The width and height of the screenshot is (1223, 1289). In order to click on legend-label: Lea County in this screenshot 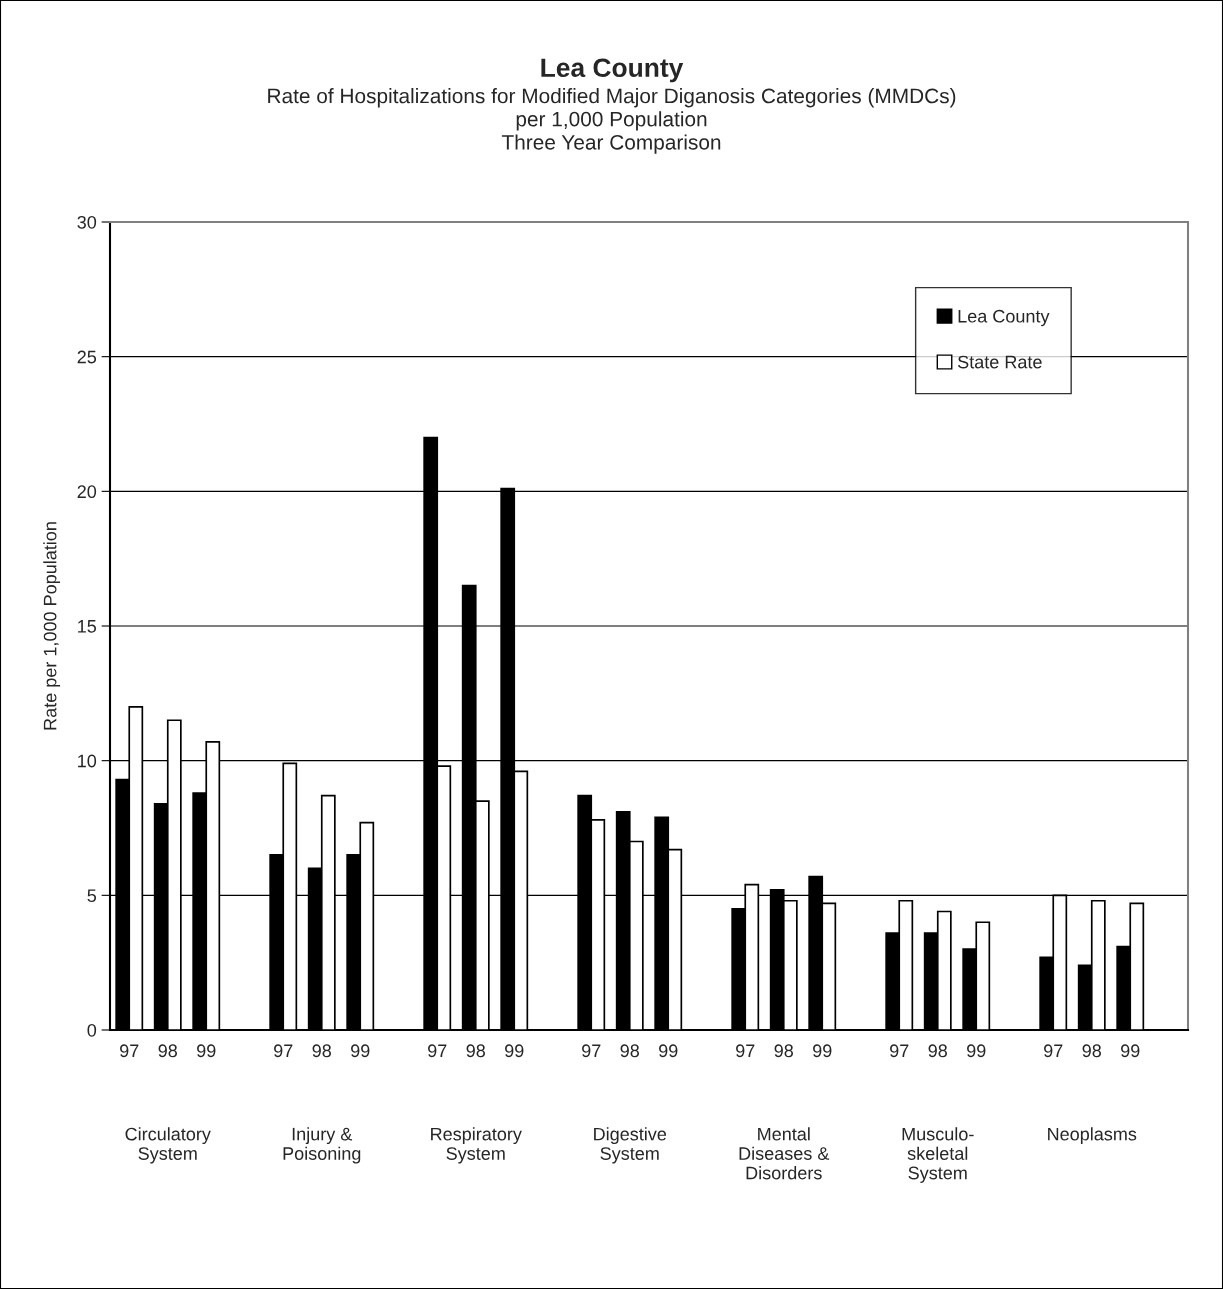, I will do `click(1004, 318)`.